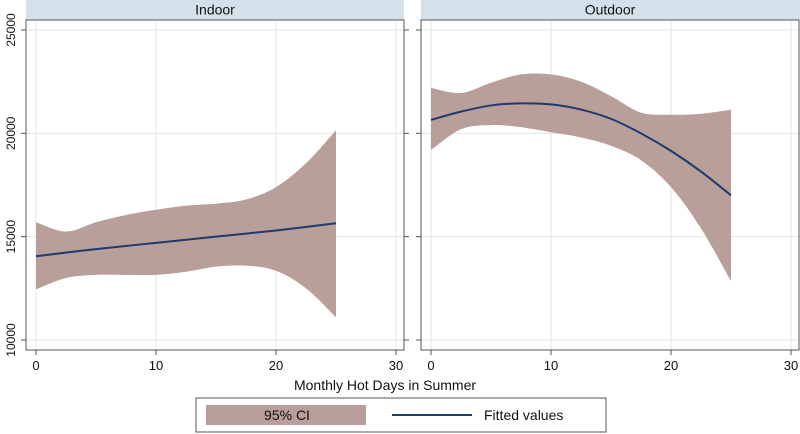 This screenshot has width=800, height=434. Describe the element at coordinates (523, 415) in the screenshot. I see `legend-fitted-label: Fitted values` at that location.